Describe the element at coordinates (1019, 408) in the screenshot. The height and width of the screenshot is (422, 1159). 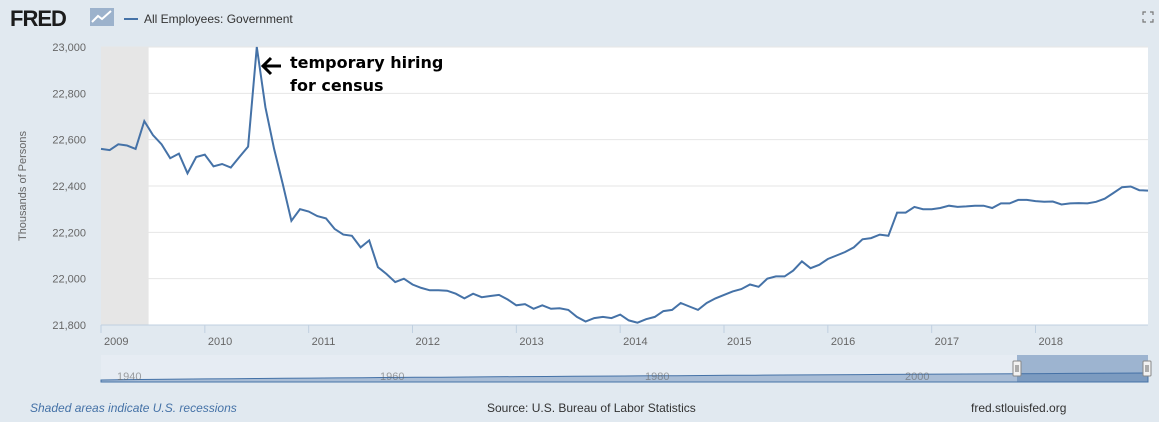
I see `site-url: fred.stlouisfed.org` at that location.